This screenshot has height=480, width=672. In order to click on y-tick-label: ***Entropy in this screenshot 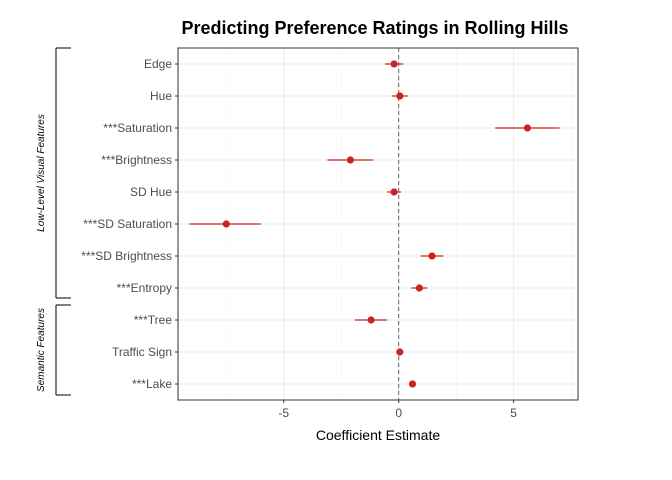, I will do `click(144, 288)`.